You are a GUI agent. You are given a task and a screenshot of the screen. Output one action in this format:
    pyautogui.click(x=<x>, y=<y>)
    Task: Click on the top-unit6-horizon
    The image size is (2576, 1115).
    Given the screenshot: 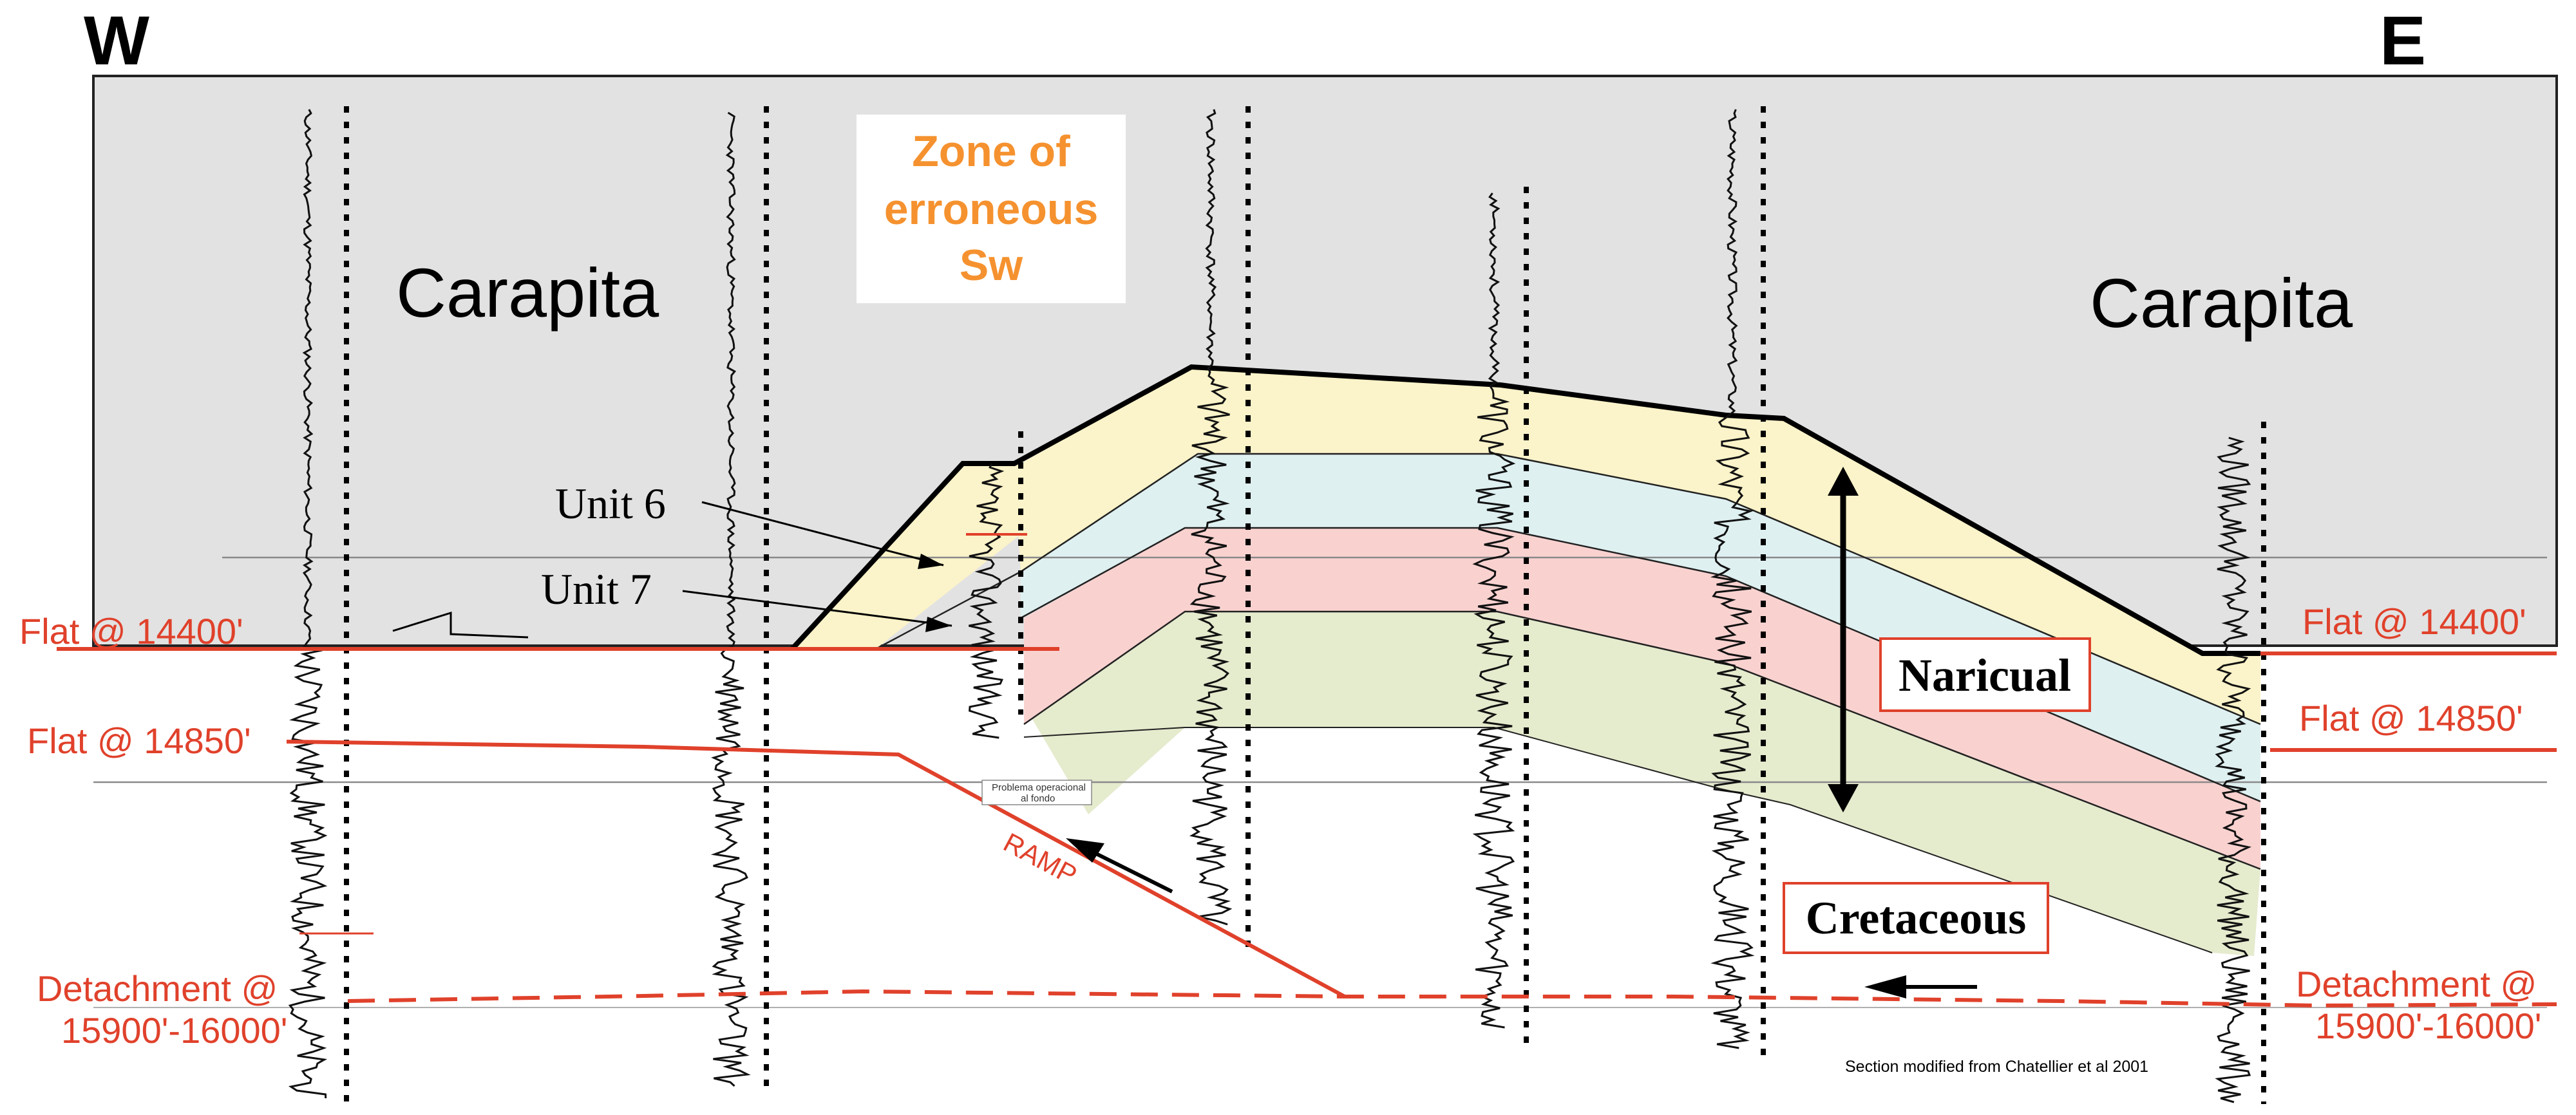 What is the action you would take?
    pyautogui.click(x=1525, y=510)
    